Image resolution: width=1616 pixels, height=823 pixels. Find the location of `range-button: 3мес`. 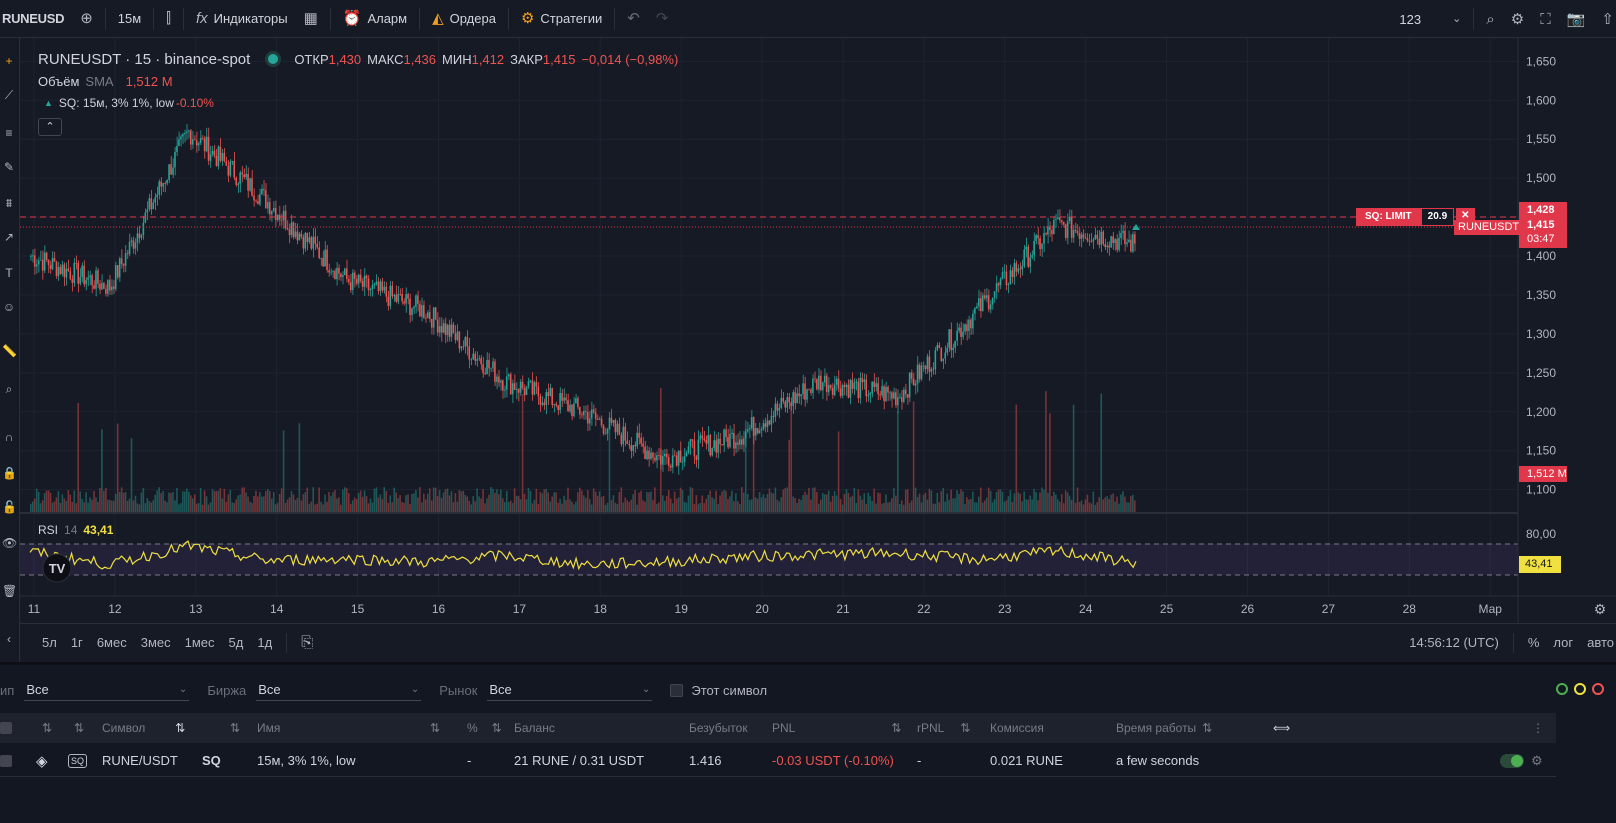

range-button: 3мес is located at coordinates (155, 642).